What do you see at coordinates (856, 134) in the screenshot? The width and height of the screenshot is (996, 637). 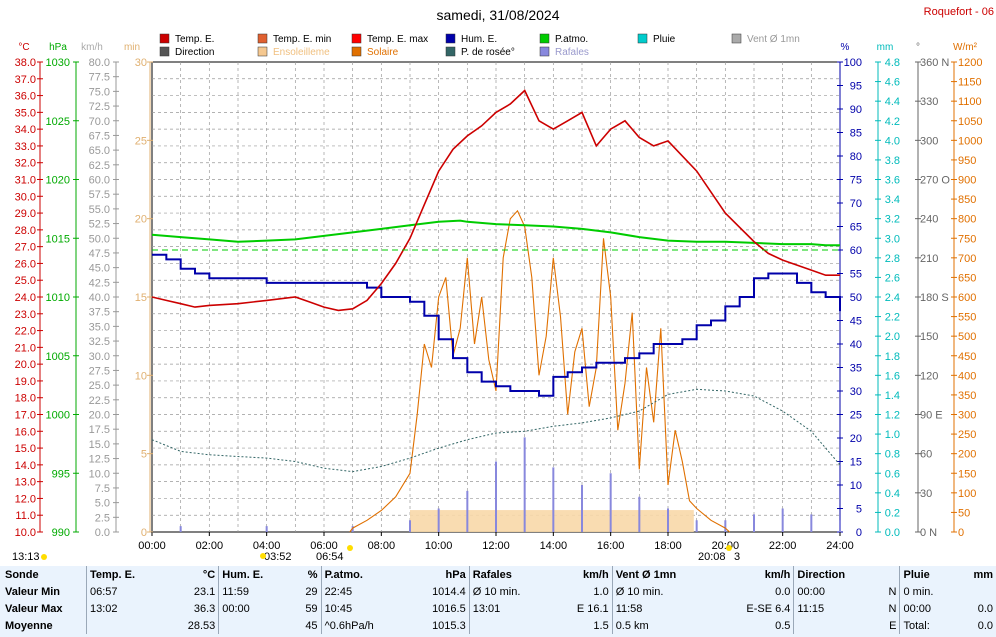 I see `humidity-axis-tick-label: 85` at bounding box center [856, 134].